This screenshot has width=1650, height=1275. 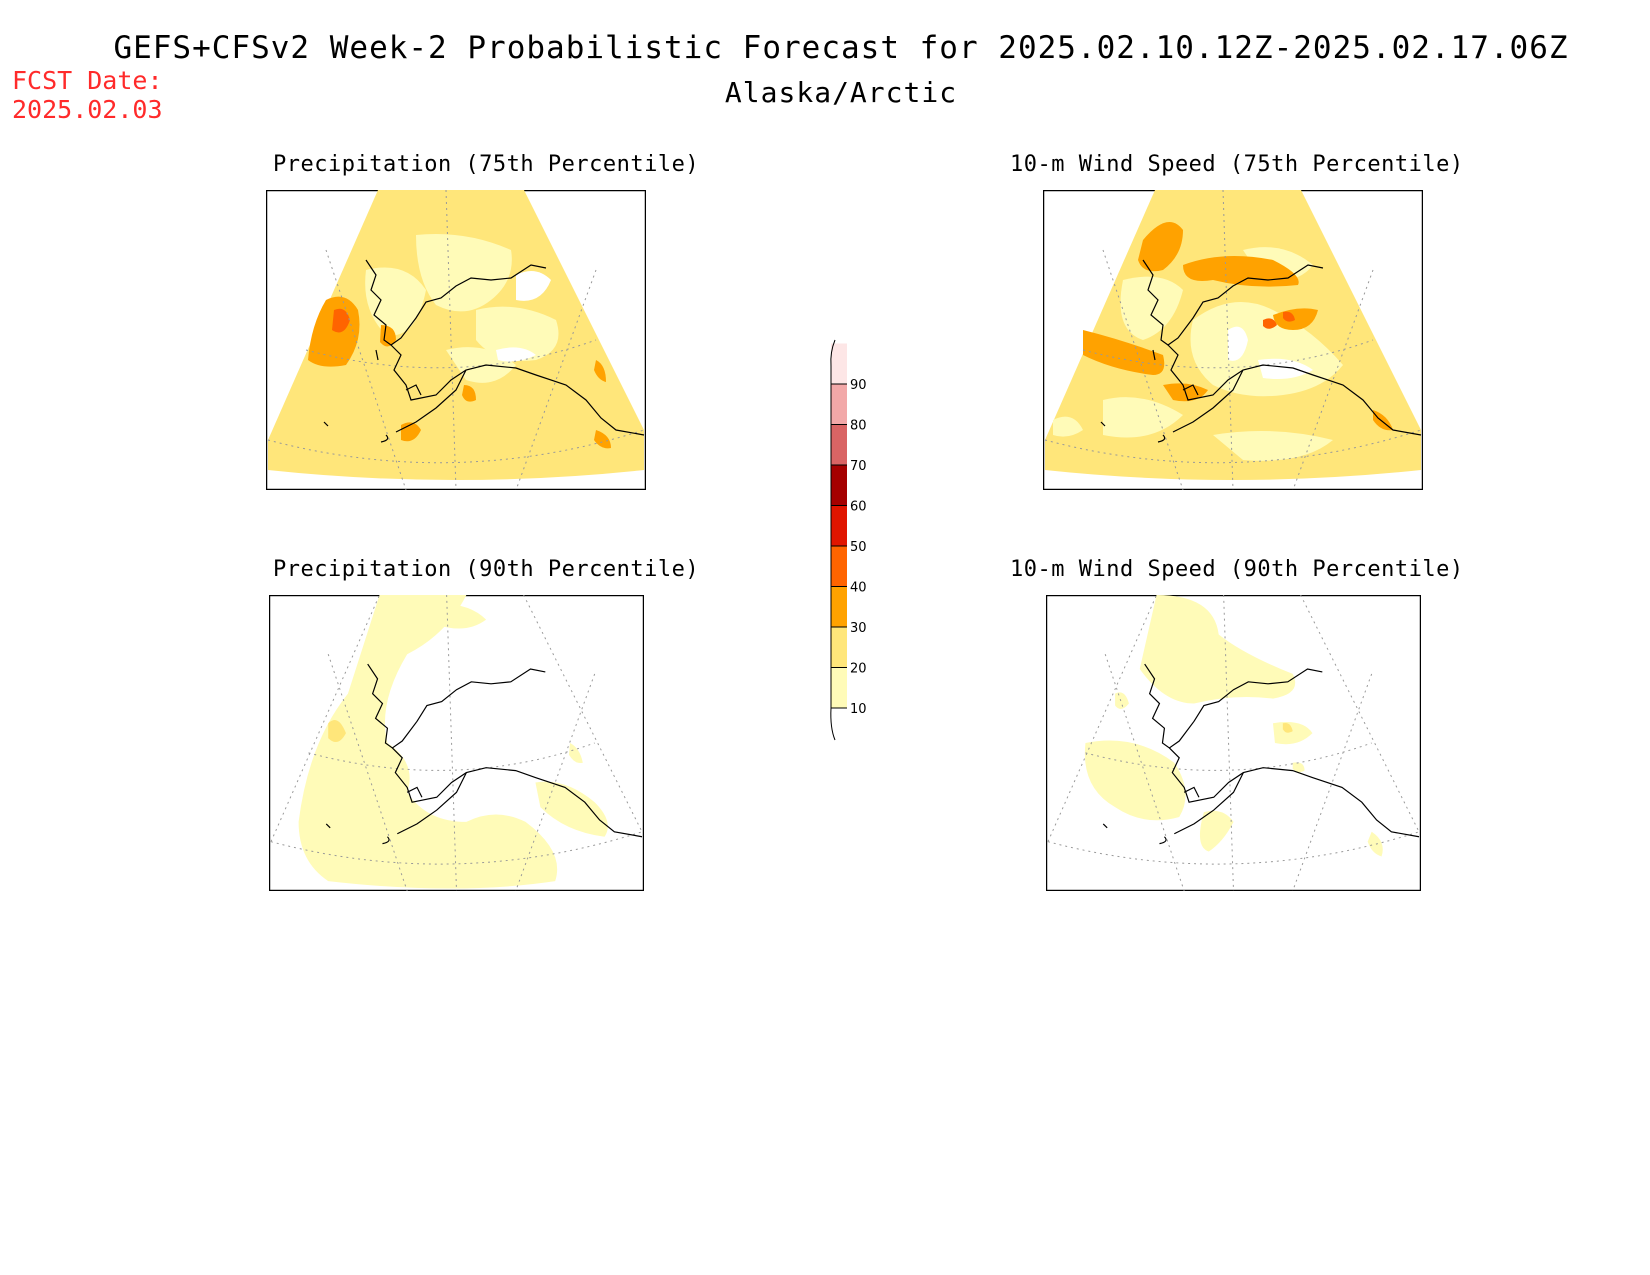 I want to click on colorbar: 10 20 30 40 50 60 70 80 90, so click(x=848, y=540).